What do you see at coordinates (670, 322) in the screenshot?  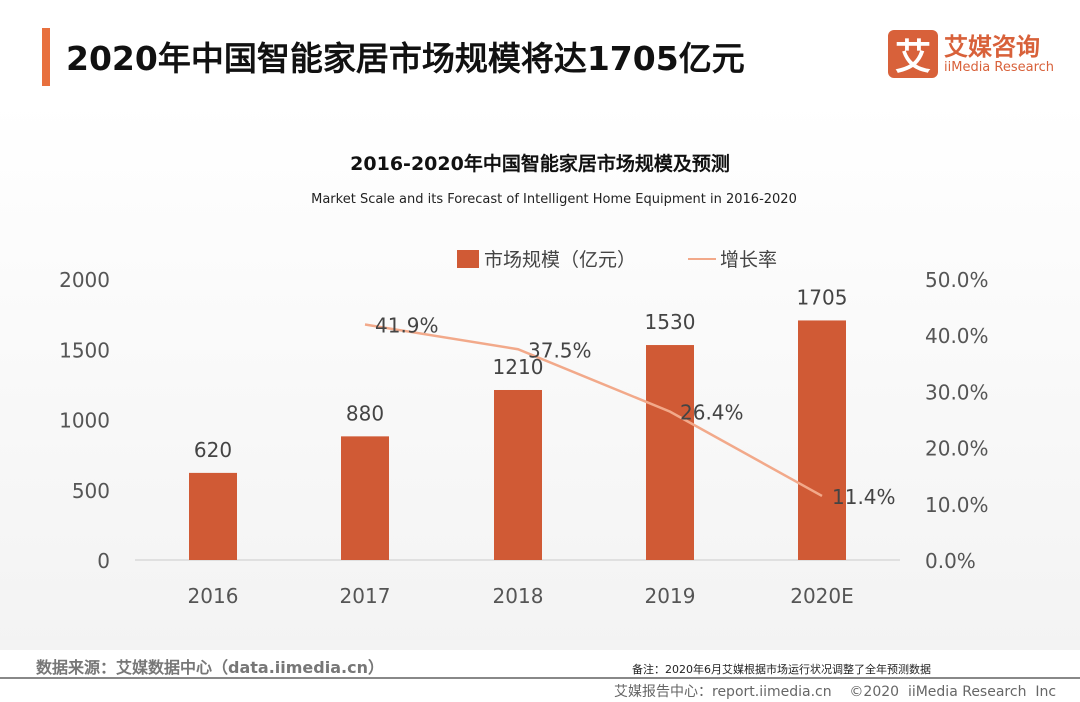 I see `bar-label: 1530` at bounding box center [670, 322].